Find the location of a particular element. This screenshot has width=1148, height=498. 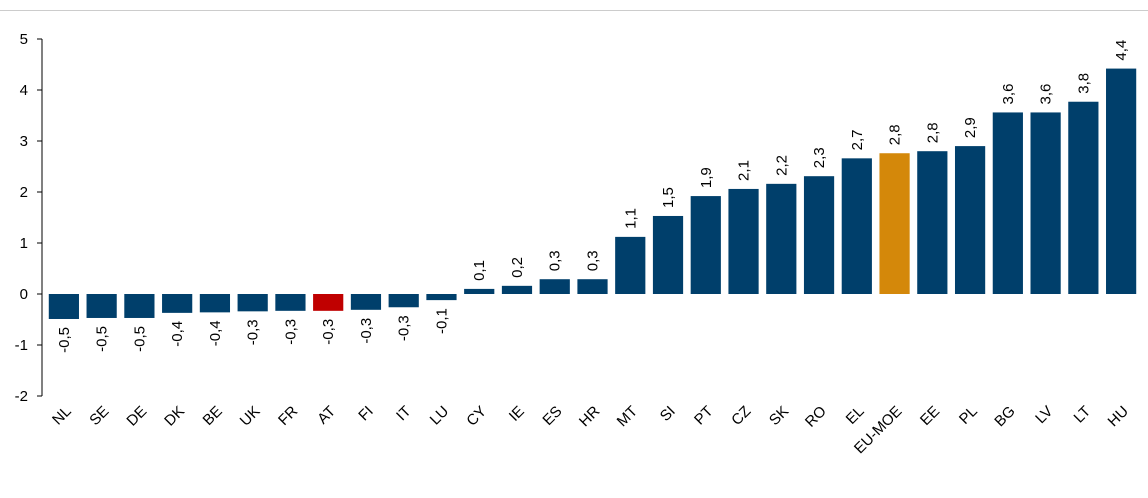

x-tick-label: SK is located at coordinates (779, 416).